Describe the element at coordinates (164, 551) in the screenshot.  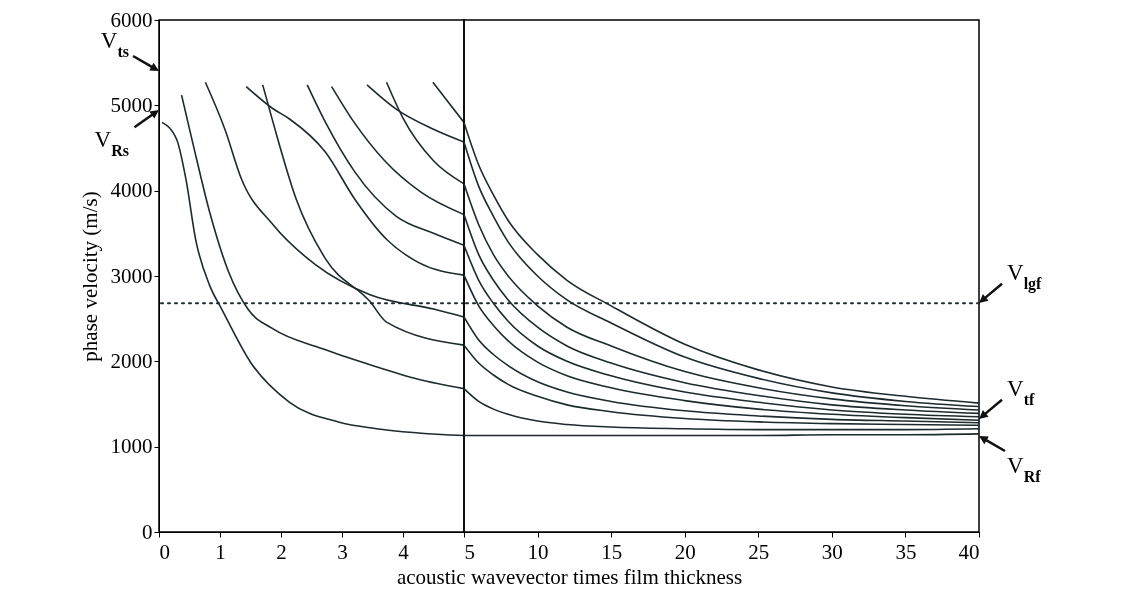
I see `x-tick-label: 0` at that location.